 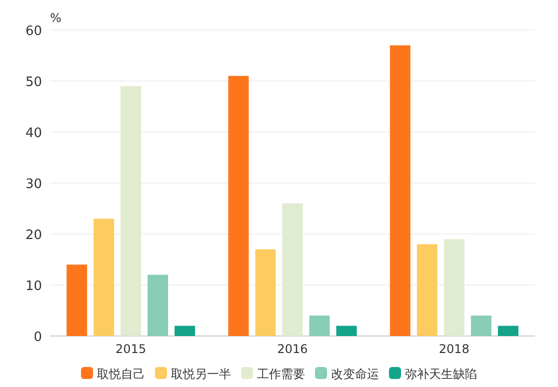 I want to click on x-tick-label: 2016, so click(x=292, y=349).